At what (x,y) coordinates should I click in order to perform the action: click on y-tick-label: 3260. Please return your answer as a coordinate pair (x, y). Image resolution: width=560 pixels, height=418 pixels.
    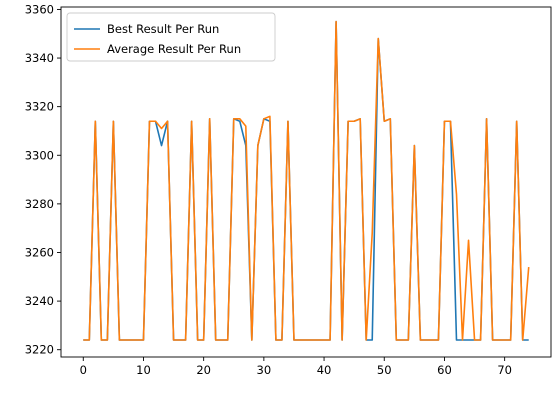
    Looking at the image, I should click on (39, 252).